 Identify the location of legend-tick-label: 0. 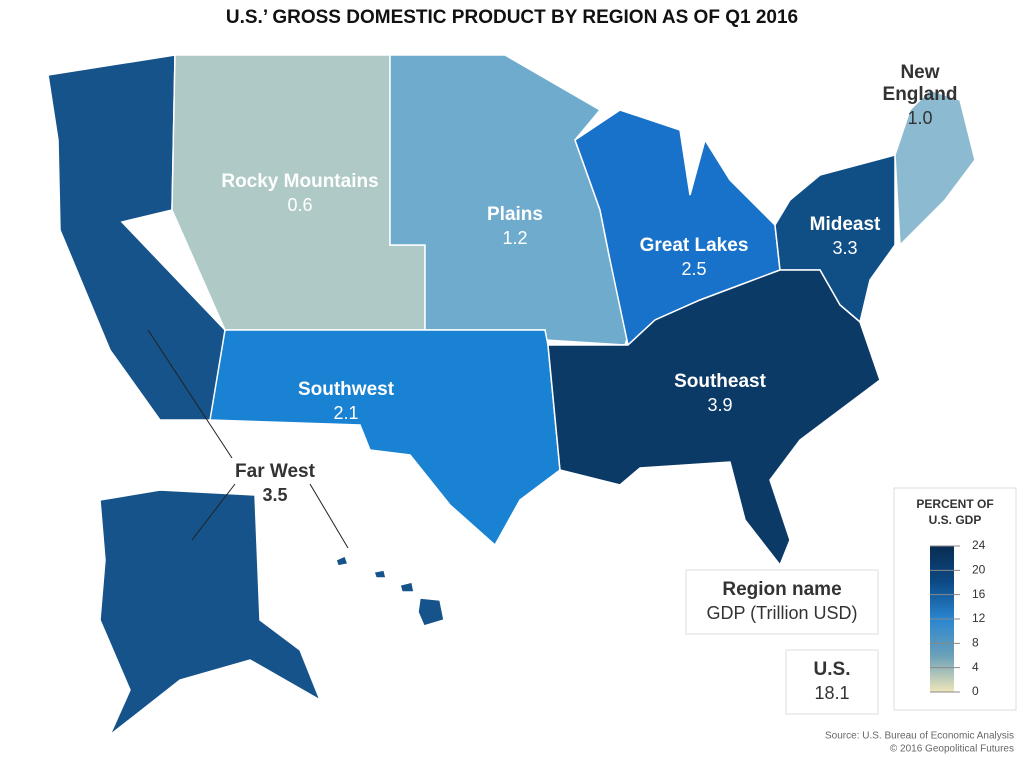
(975, 691).